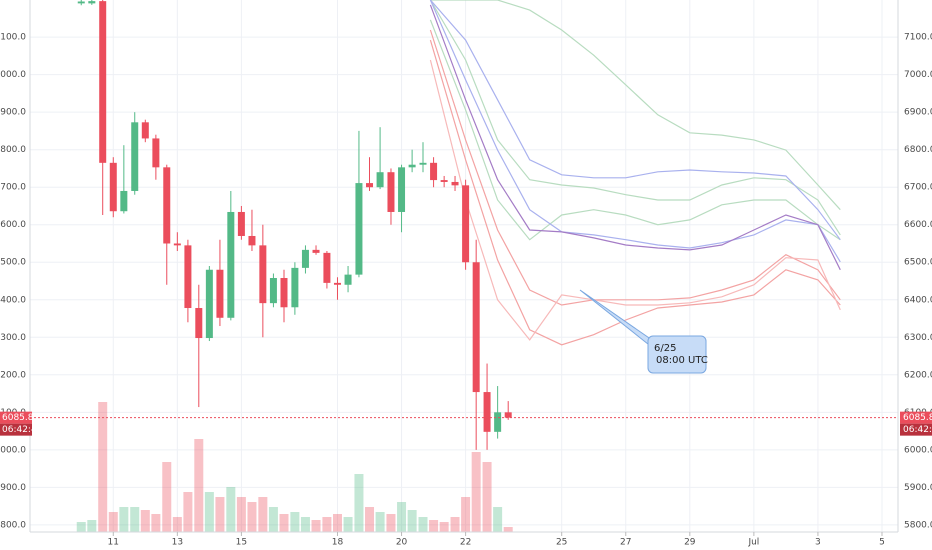 This screenshot has width=932, height=550. Describe the element at coordinates (561, 543) in the screenshot. I see `x-tick-label: 25` at that location.